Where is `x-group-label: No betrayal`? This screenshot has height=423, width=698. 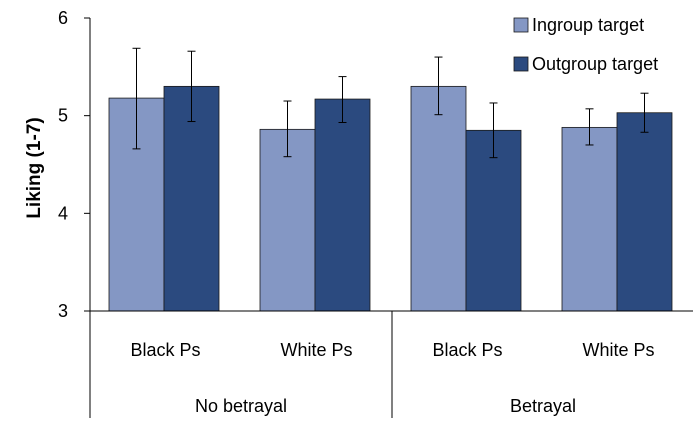
x-group-label: No betrayal is located at coordinates (241, 406).